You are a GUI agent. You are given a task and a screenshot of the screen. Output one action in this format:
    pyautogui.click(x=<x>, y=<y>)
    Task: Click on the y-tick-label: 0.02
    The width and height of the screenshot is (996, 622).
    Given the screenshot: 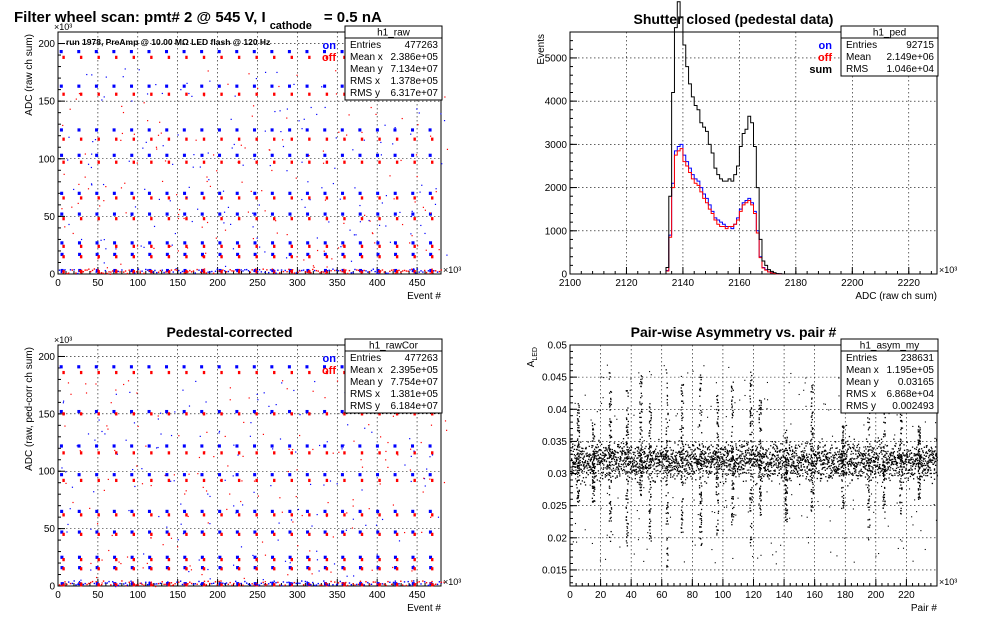 What is the action you would take?
    pyautogui.click(x=558, y=538)
    